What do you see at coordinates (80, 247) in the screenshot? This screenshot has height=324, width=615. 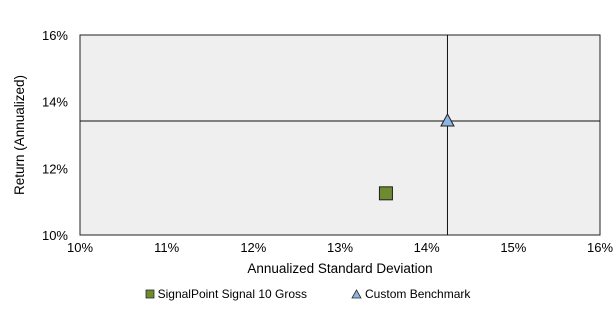 I see `x-tick-label: 10%` at bounding box center [80, 247].